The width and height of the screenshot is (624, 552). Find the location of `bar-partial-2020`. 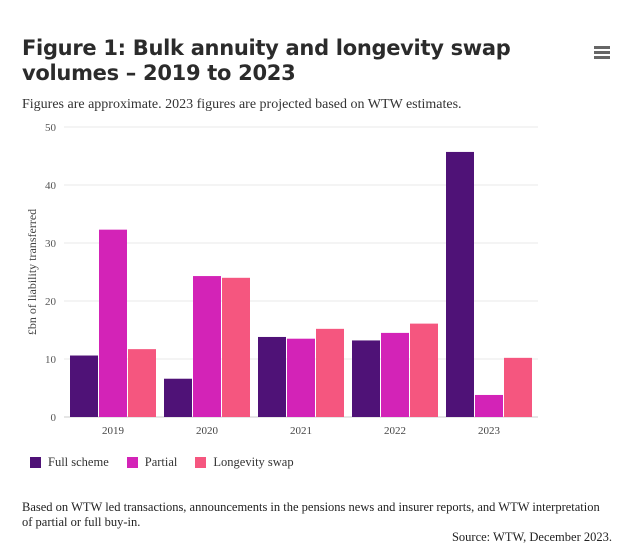

bar-partial-2020 is located at coordinates (207, 346).